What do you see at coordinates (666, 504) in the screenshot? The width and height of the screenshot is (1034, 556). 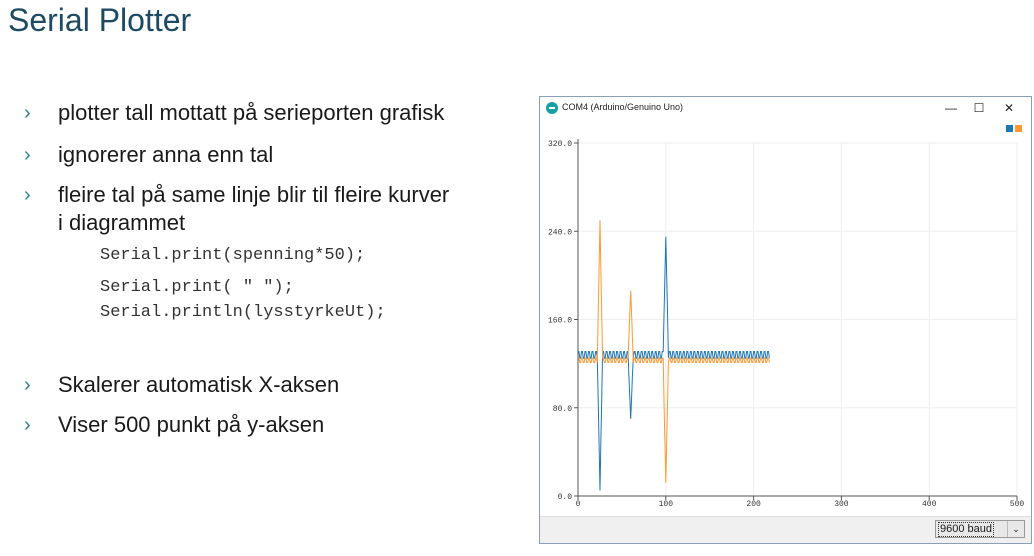 I see `x-tick-label: 100` at bounding box center [666, 504].